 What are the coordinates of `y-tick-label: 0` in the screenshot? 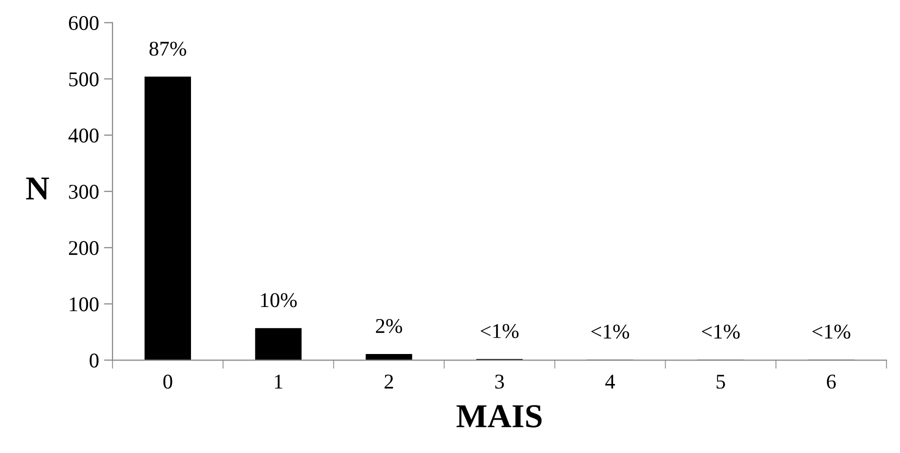 It's located at (94, 361).